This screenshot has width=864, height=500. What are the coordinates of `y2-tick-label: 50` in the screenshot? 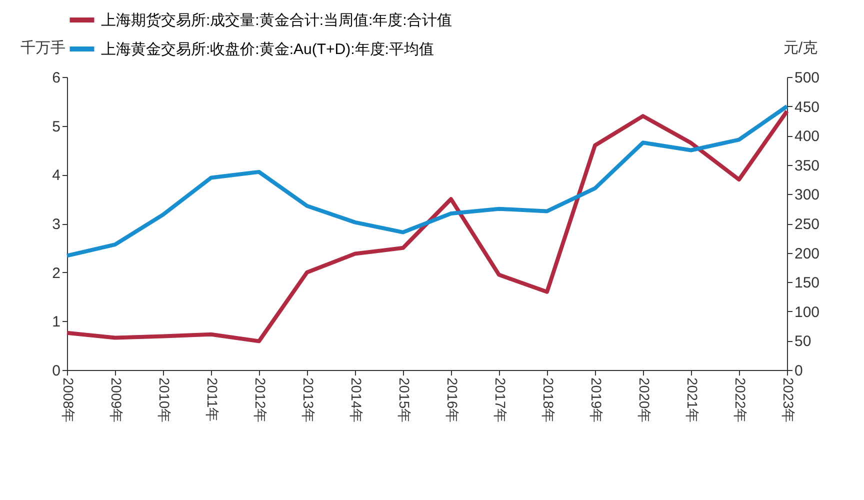 It's located at (803, 341).